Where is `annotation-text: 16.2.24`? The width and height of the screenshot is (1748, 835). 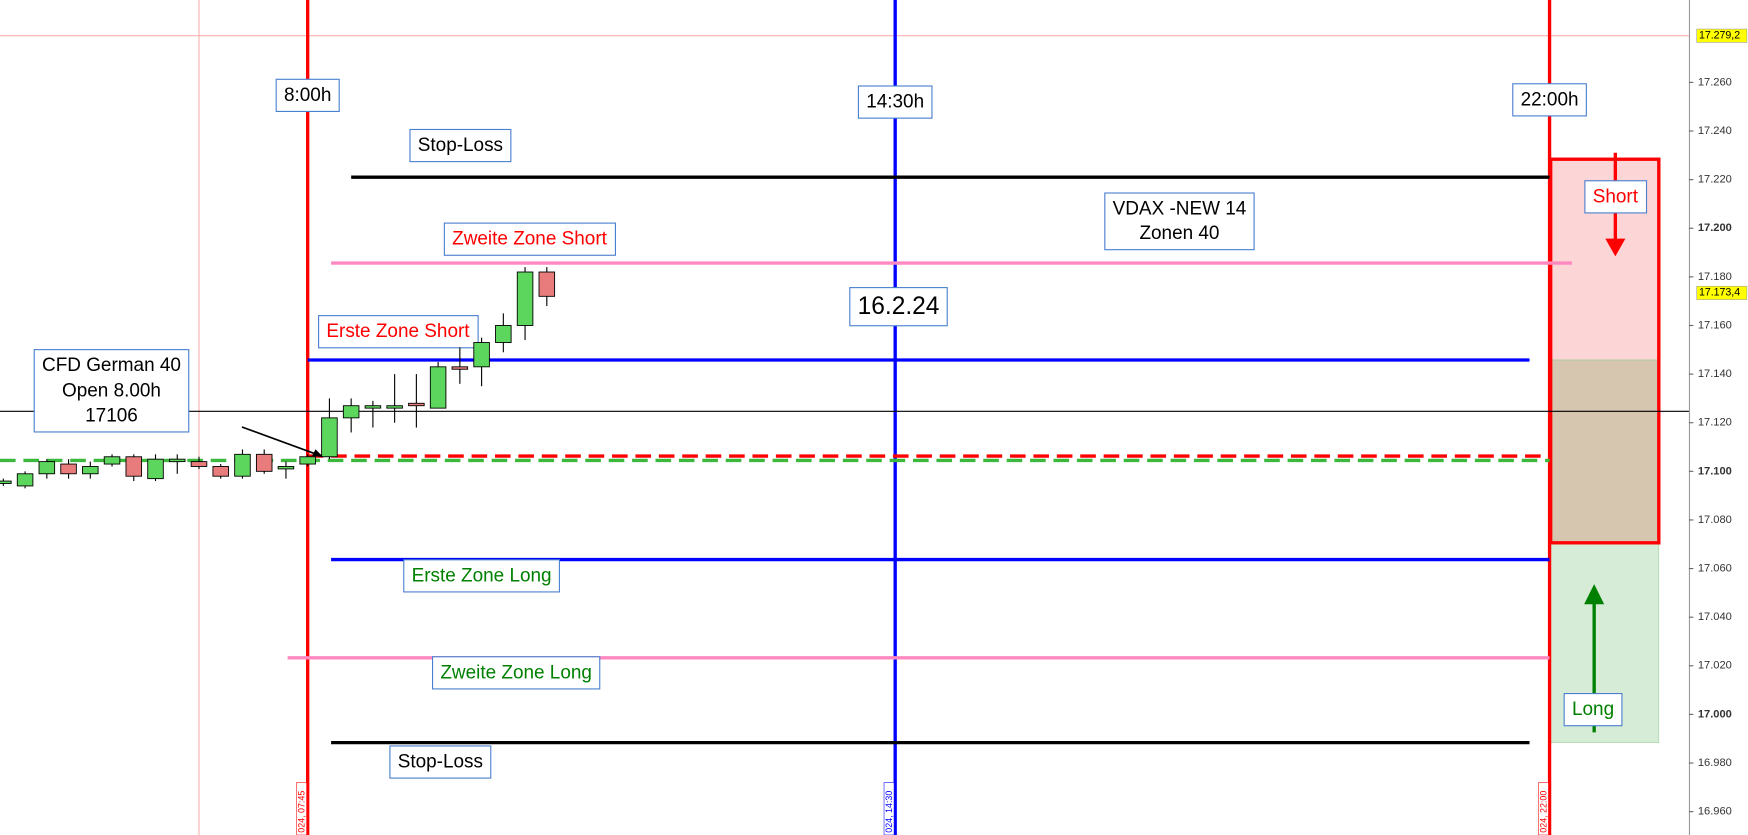
annotation-text: 16.2.24 is located at coordinates (899, 306).